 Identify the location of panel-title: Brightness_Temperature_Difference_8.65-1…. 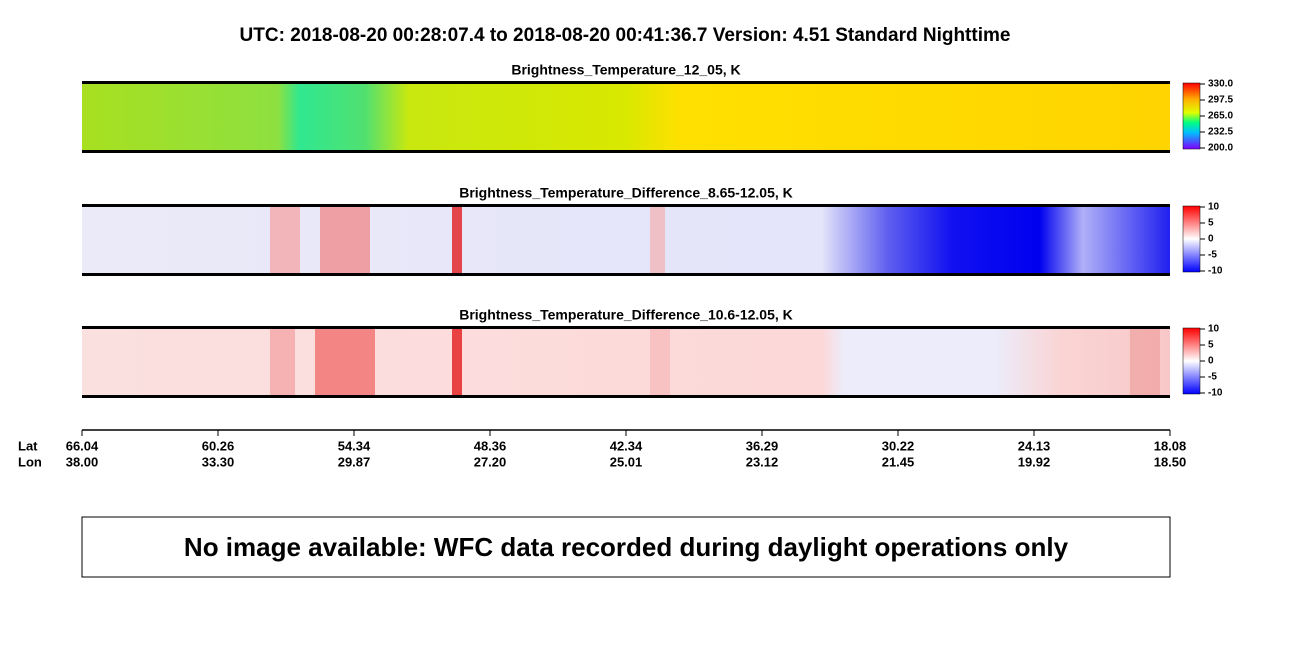
(626, 193).